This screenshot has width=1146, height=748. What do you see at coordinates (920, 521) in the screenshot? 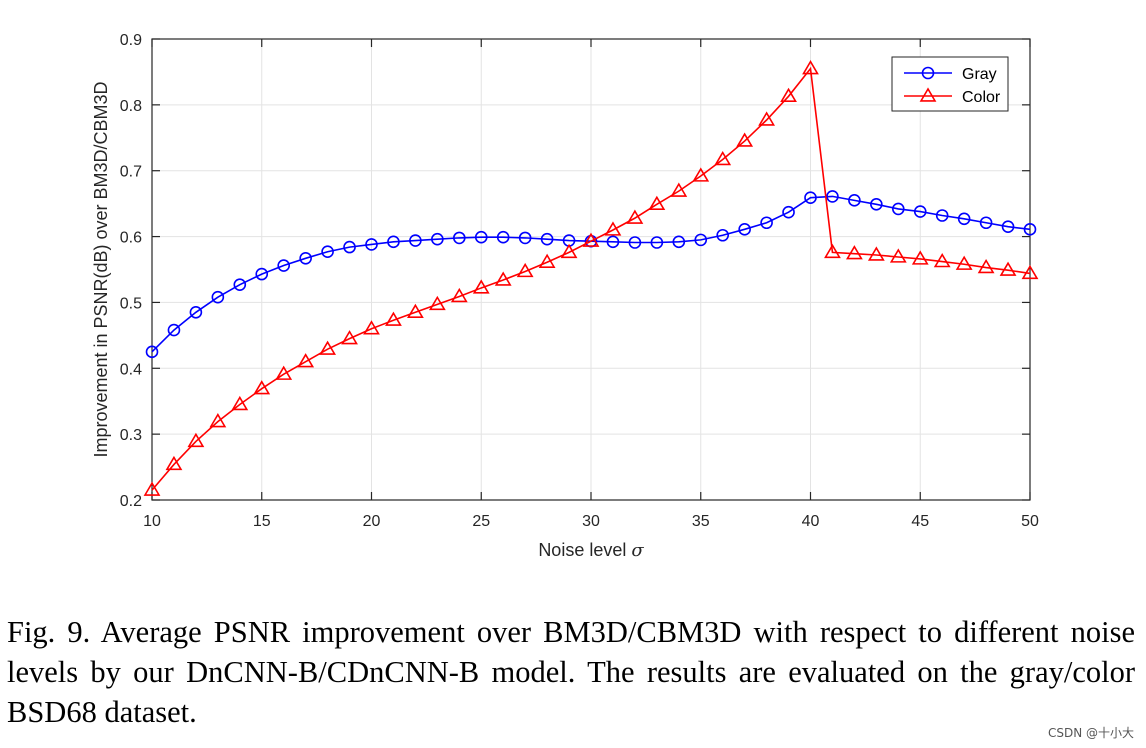
I see `x-tick-label: 45` at bounding box center [920, 521].